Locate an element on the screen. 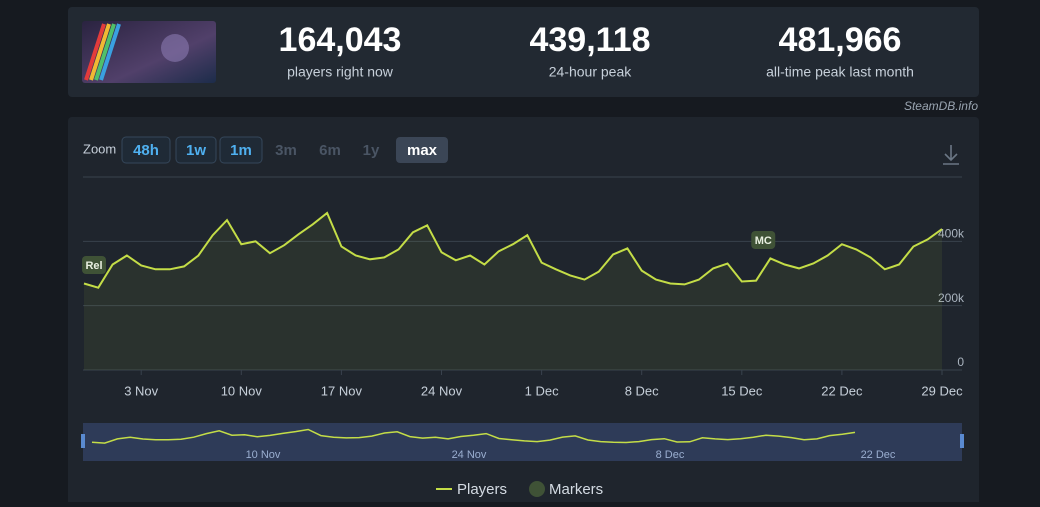  x-tick-label: 10 Nov is located at coordinates (242, 390).